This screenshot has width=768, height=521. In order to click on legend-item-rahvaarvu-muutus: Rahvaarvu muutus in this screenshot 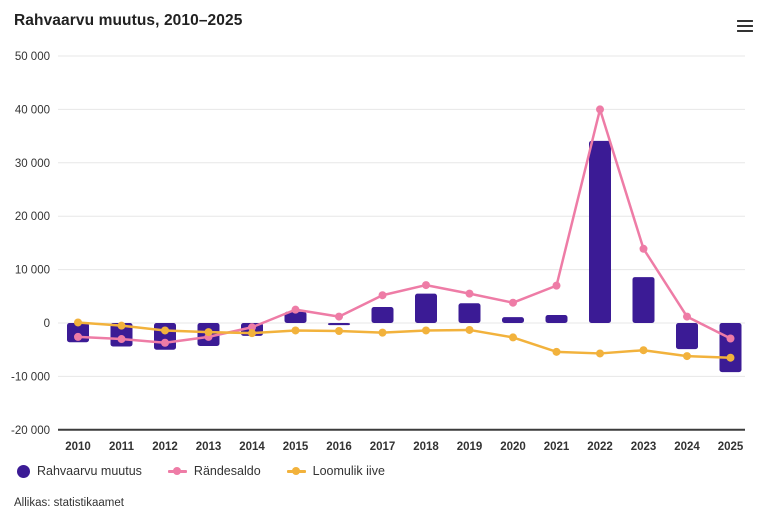, I will do `click(79, 471)`.